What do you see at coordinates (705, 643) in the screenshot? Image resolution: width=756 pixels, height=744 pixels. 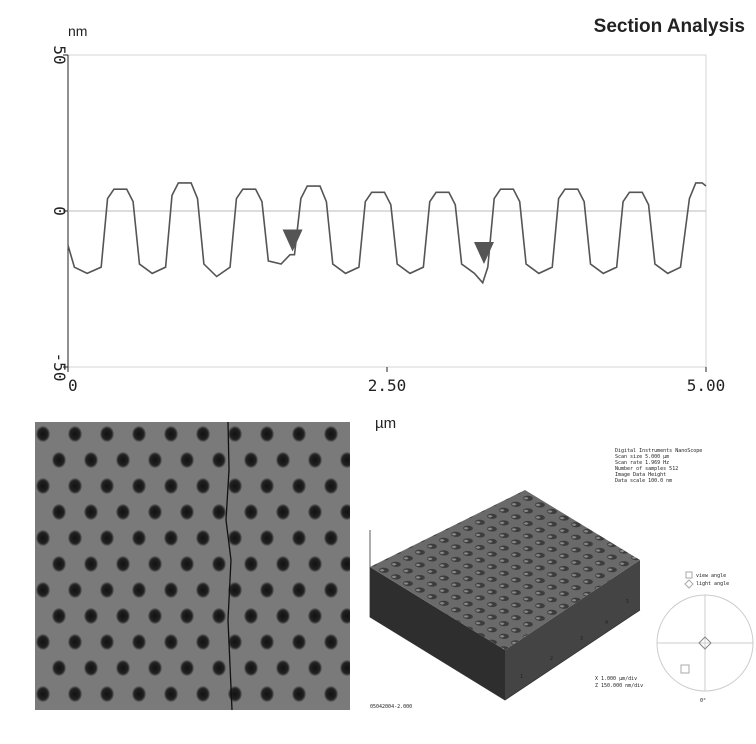 I see `light-angle-mark` at bounding box center [705, 643].